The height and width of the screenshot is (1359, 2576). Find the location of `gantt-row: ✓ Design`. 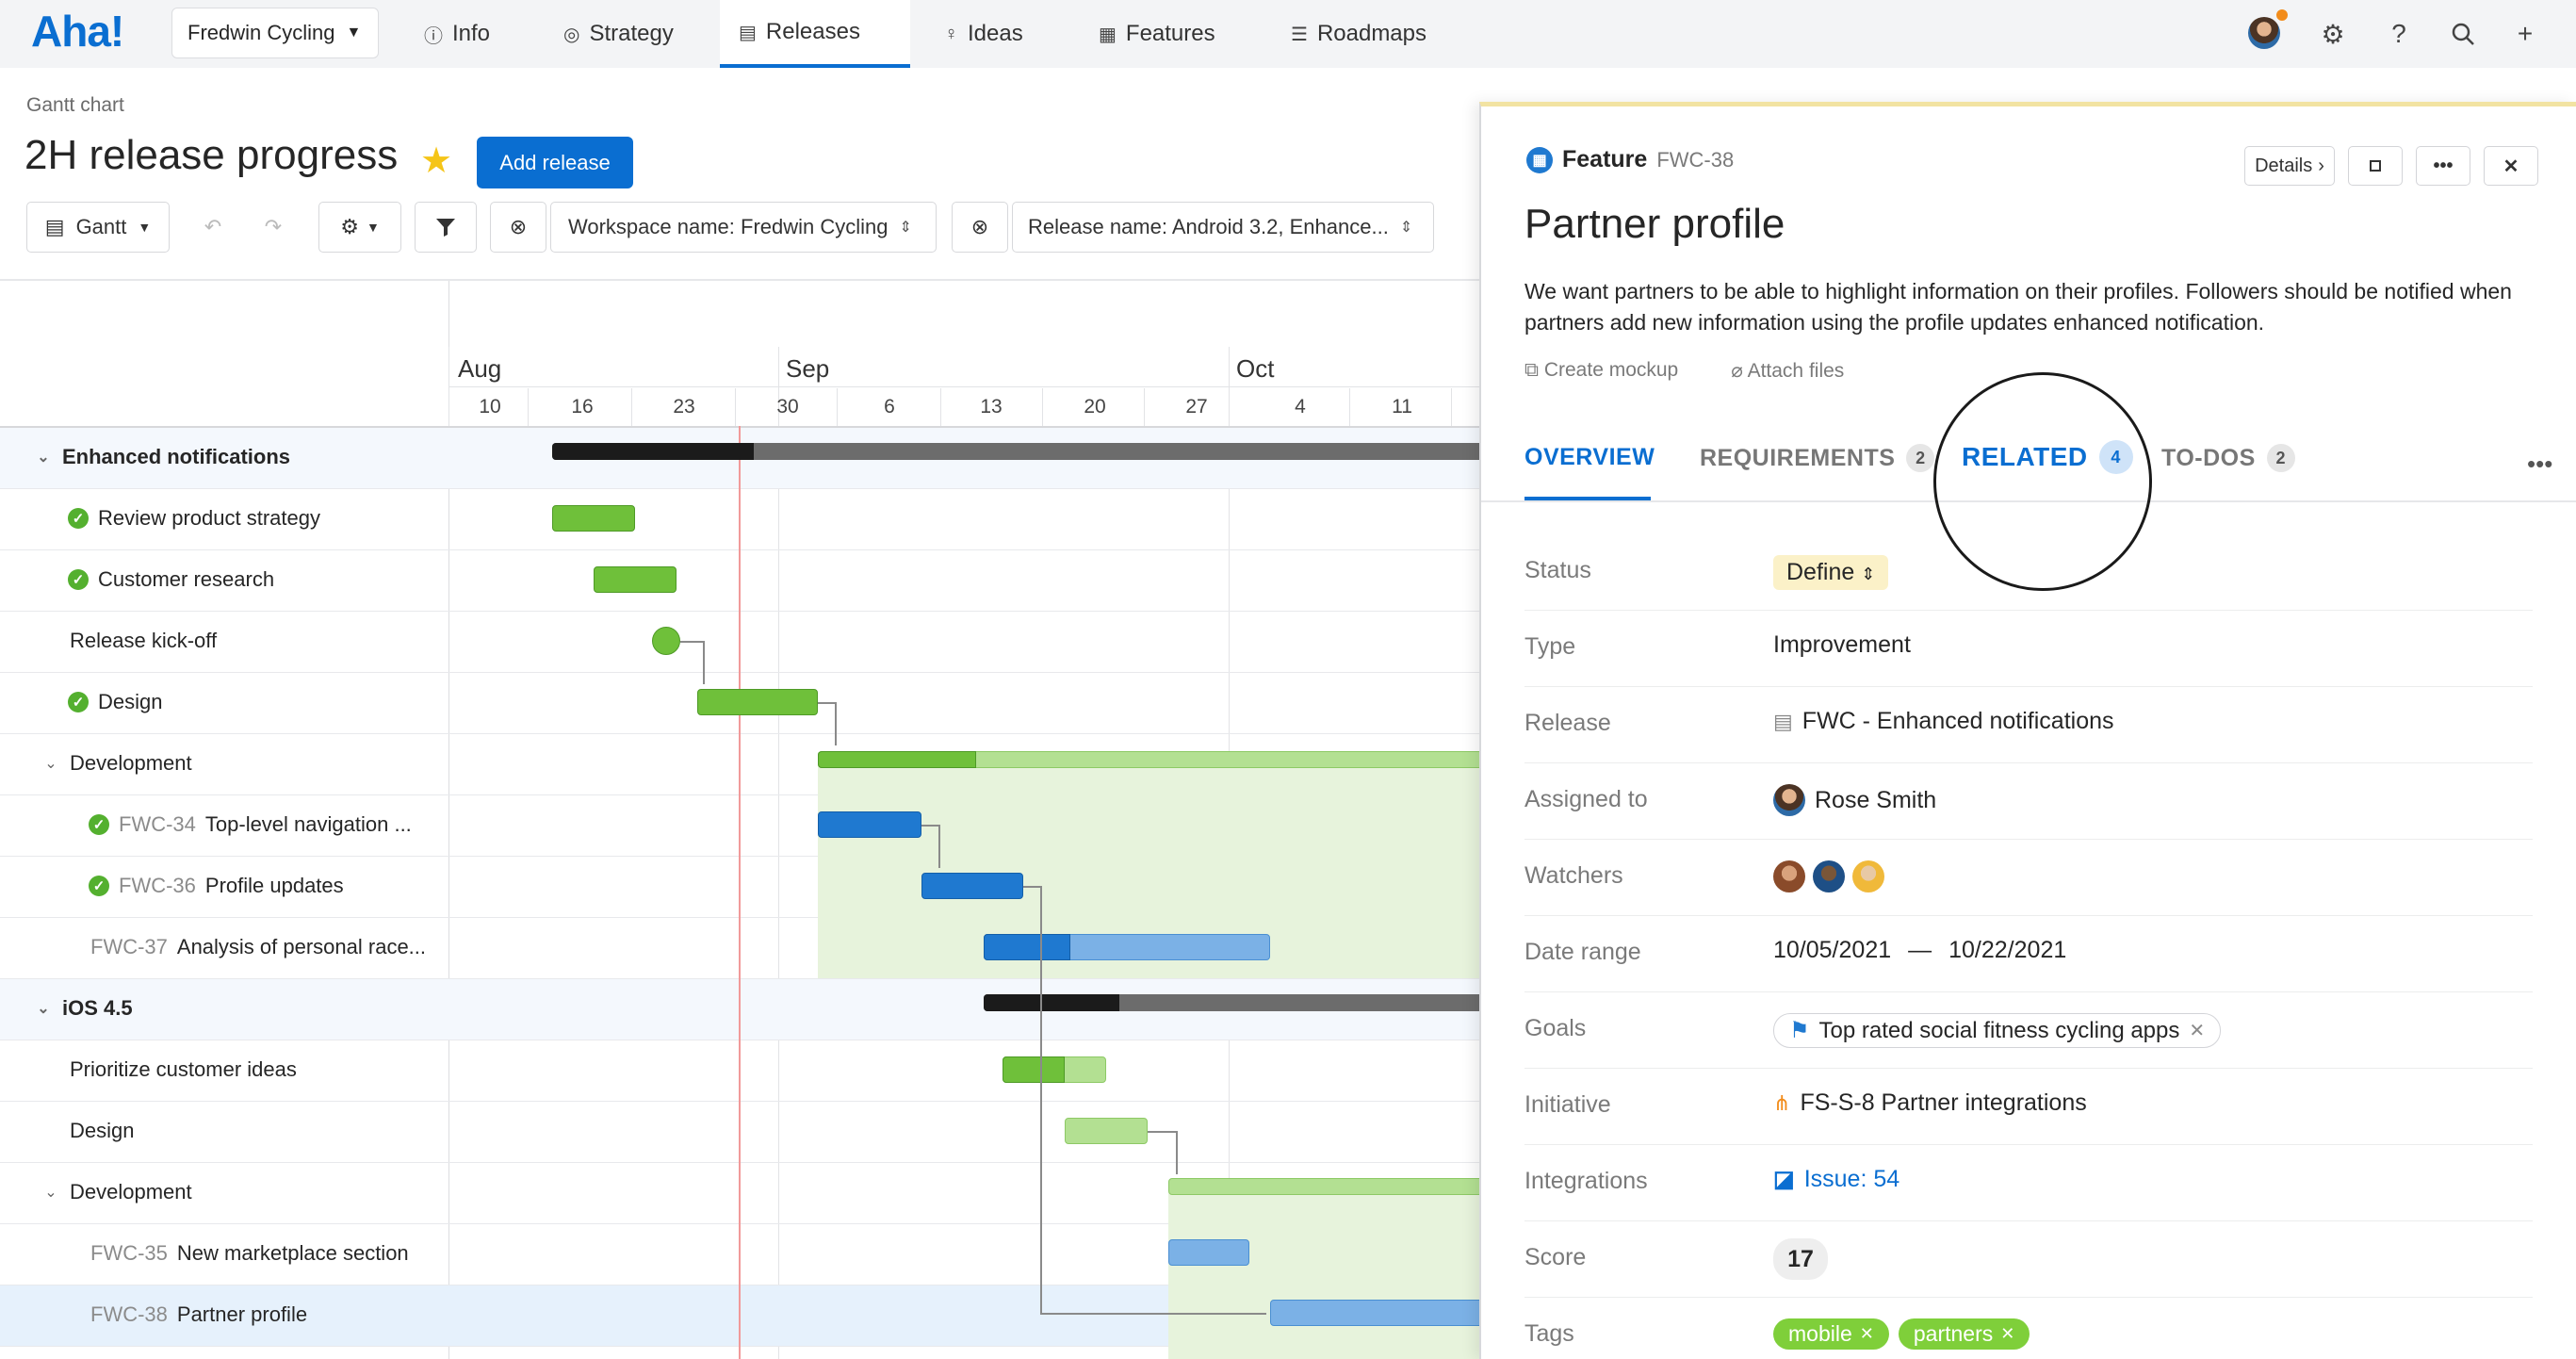

gantt-row: ✓ Design is located at coordinates (744, 703).